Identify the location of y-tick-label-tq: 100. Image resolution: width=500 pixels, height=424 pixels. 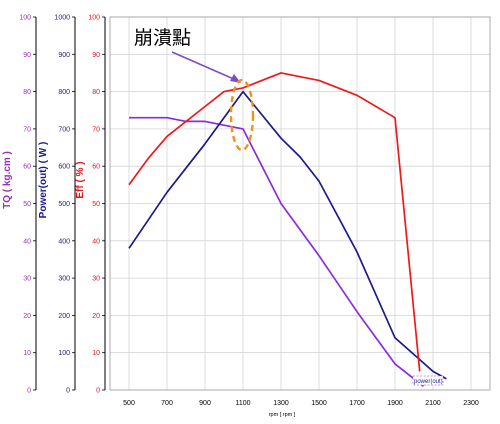
(25, 18).